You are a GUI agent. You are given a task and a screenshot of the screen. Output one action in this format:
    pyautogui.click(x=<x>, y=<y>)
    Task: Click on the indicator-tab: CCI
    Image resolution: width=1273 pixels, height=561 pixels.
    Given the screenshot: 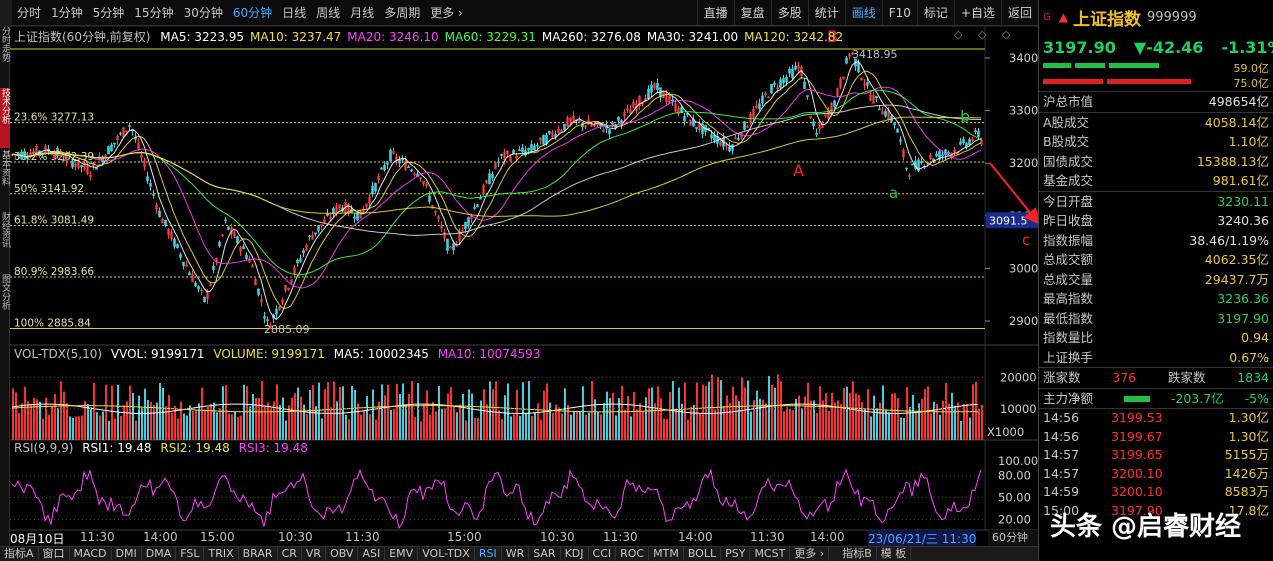 What is the action you would take?
    pyautogui.click(x=603, y=554)
    